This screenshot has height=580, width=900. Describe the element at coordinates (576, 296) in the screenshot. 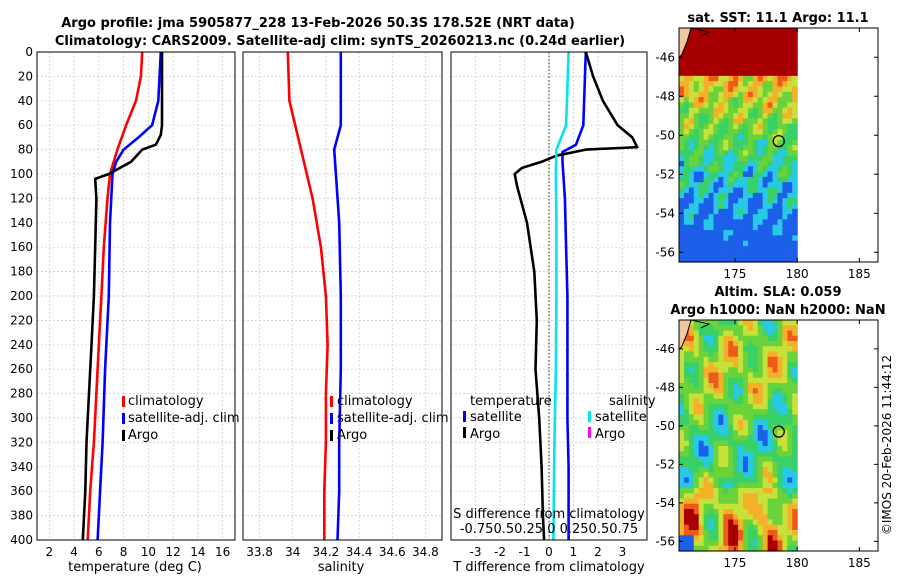

I see `series-argo-t` at that location.